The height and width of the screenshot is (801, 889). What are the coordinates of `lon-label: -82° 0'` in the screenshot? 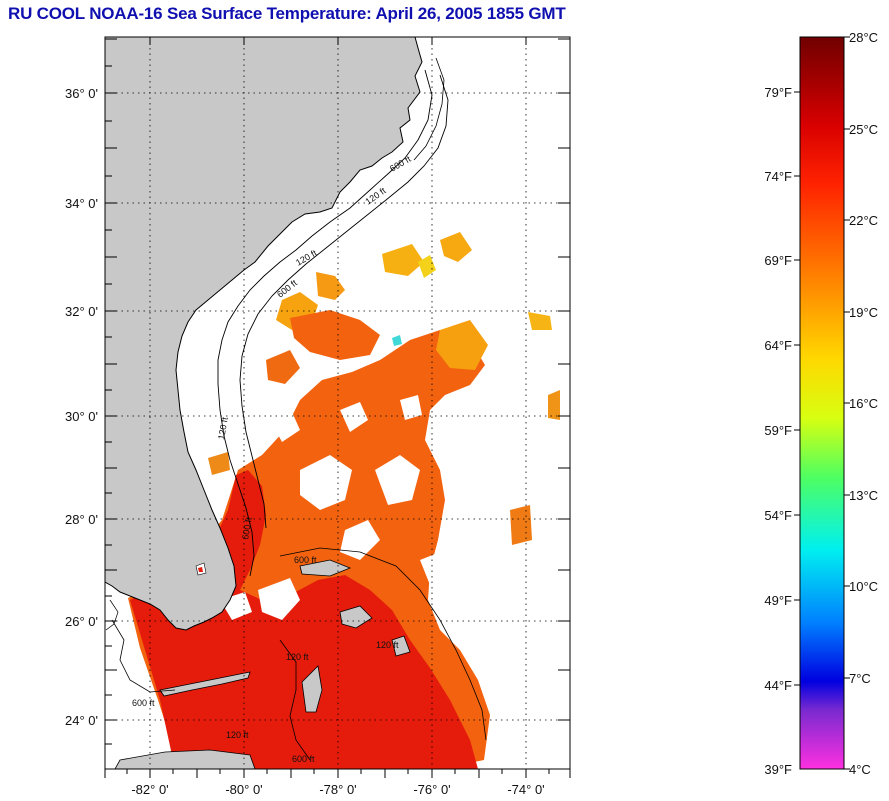 It's located at (149, 789).